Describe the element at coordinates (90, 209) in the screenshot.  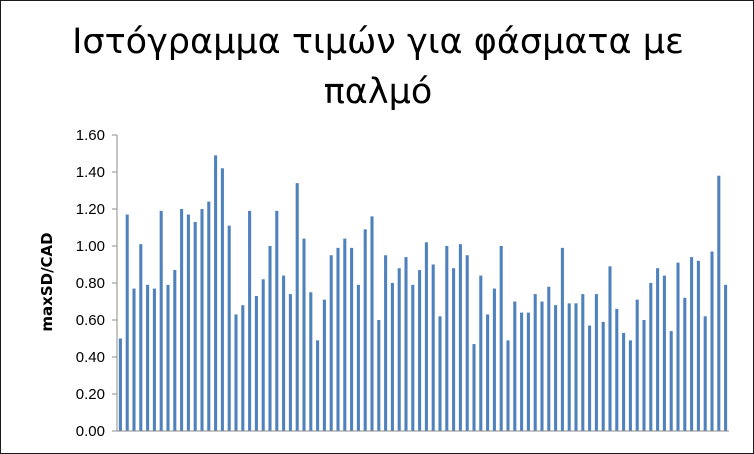
I see `y-tick-label: 1.20` at that location.